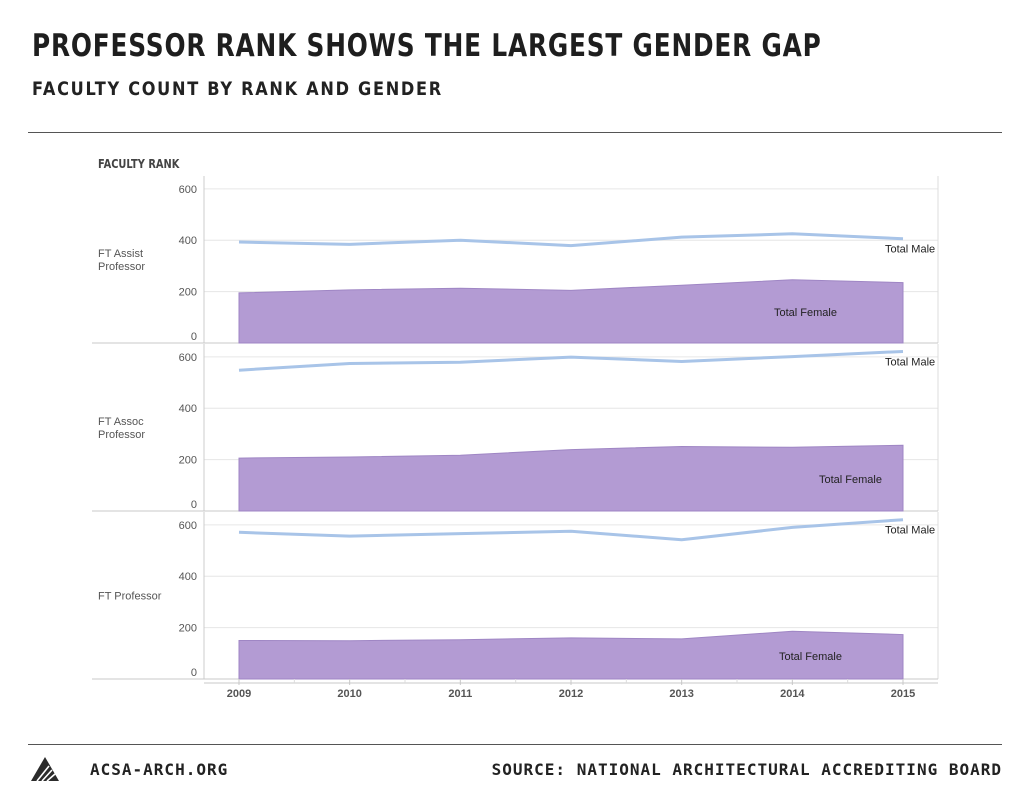  Describe the element at coordinates (792, 694) in the screenshot. I see `x-tick-label: 2014` at that location.